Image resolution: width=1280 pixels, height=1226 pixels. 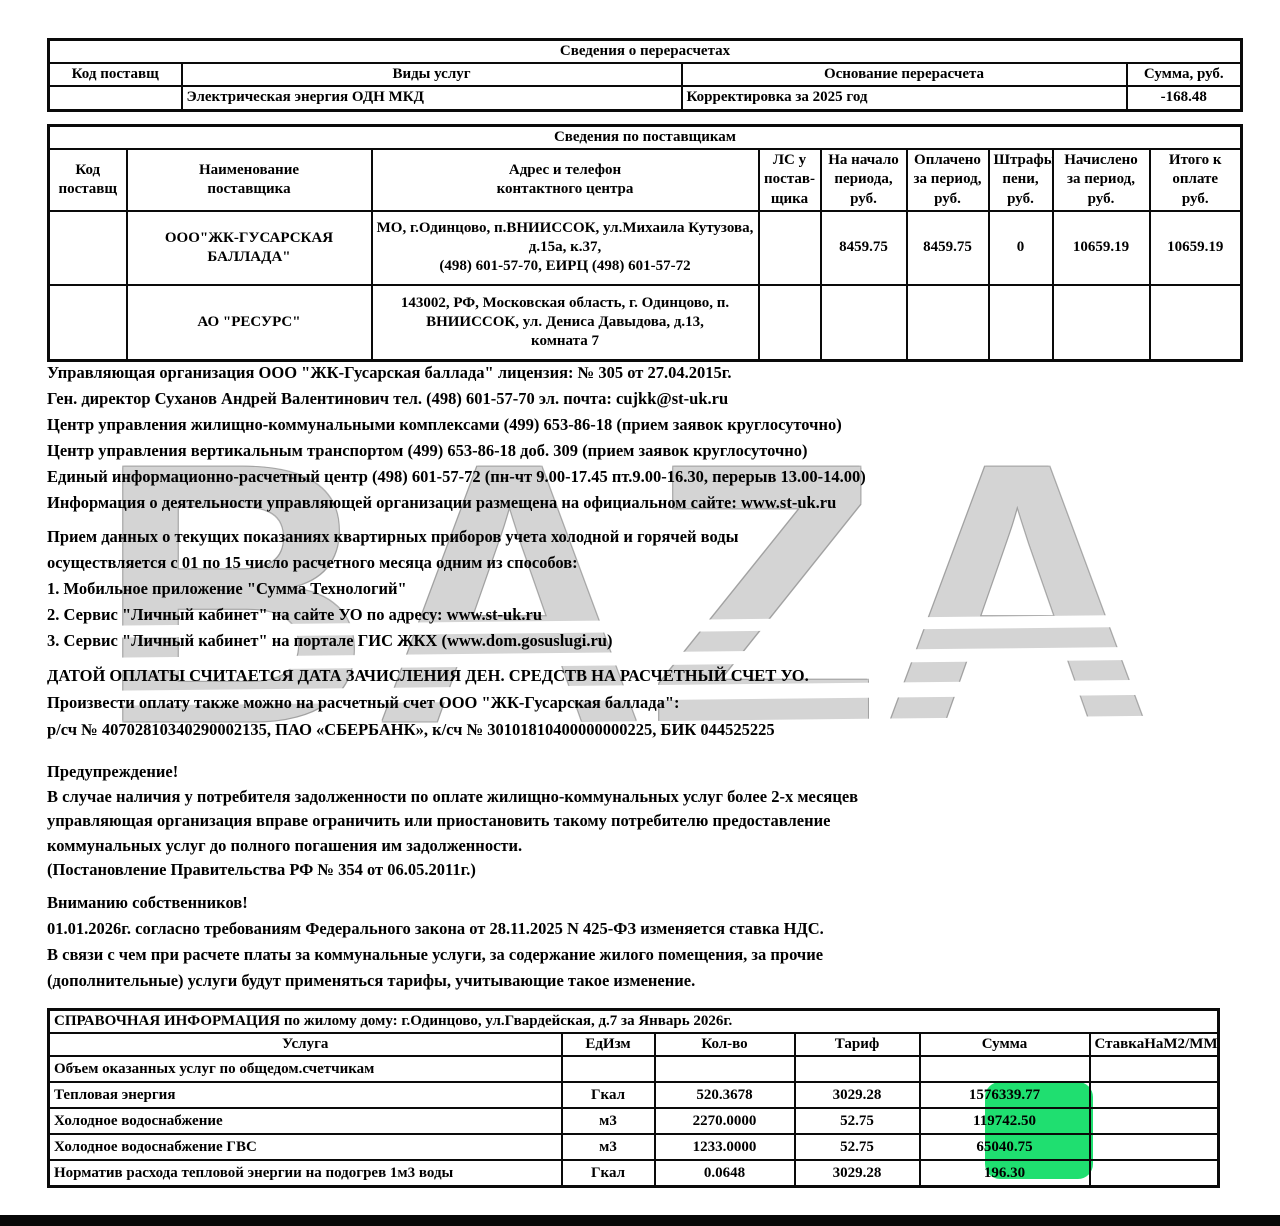 I want to click on header-supplier-code: Код поставщ, so click(x=115, y=75).